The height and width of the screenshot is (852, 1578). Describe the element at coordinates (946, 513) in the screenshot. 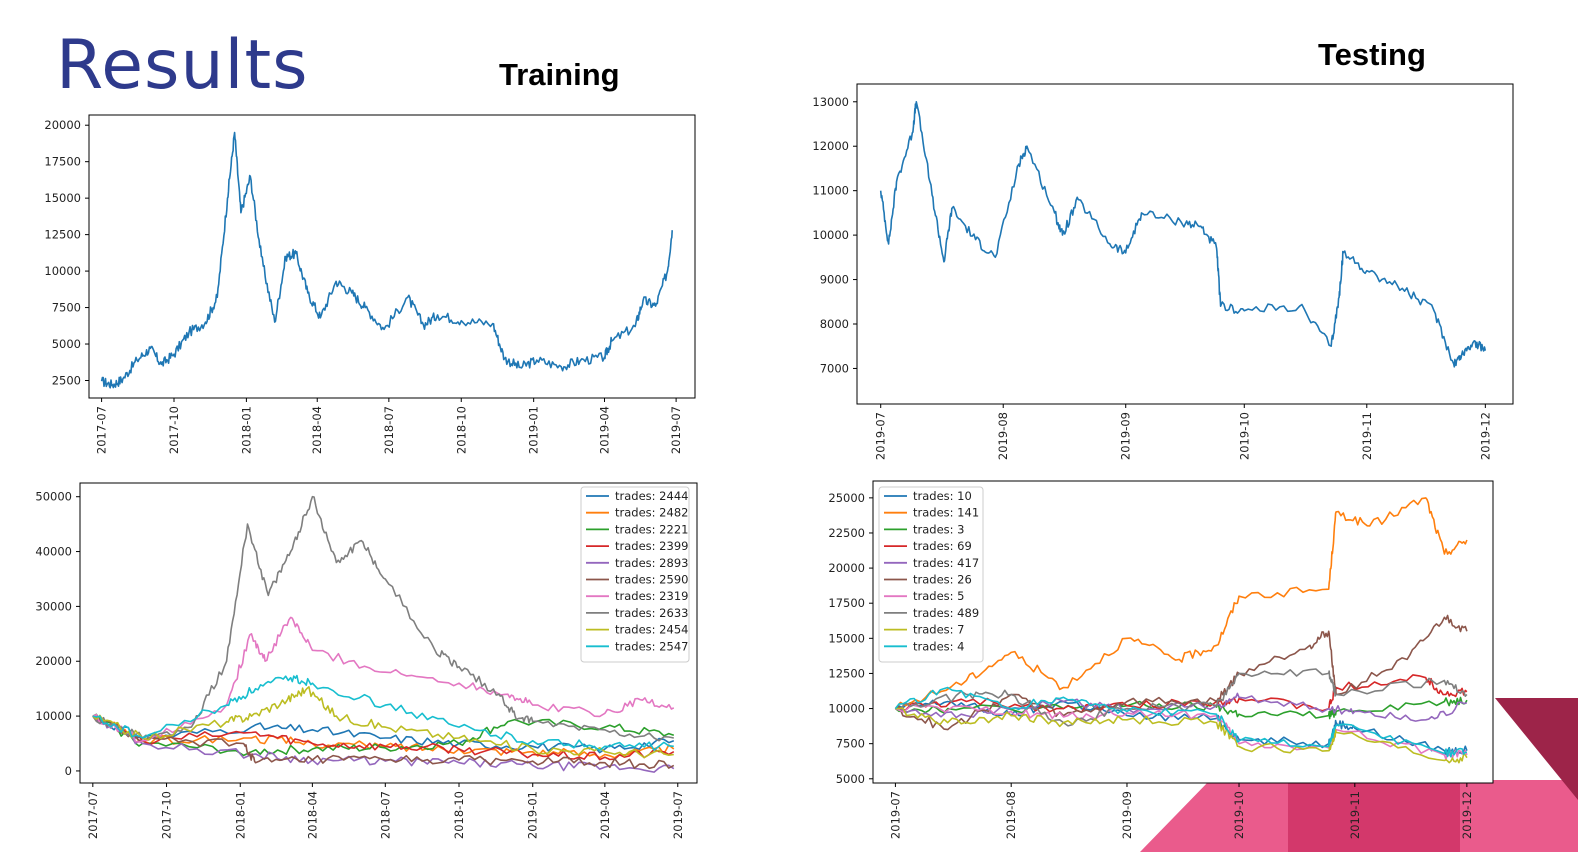

I see `legend-label: trades: 141` at that location.